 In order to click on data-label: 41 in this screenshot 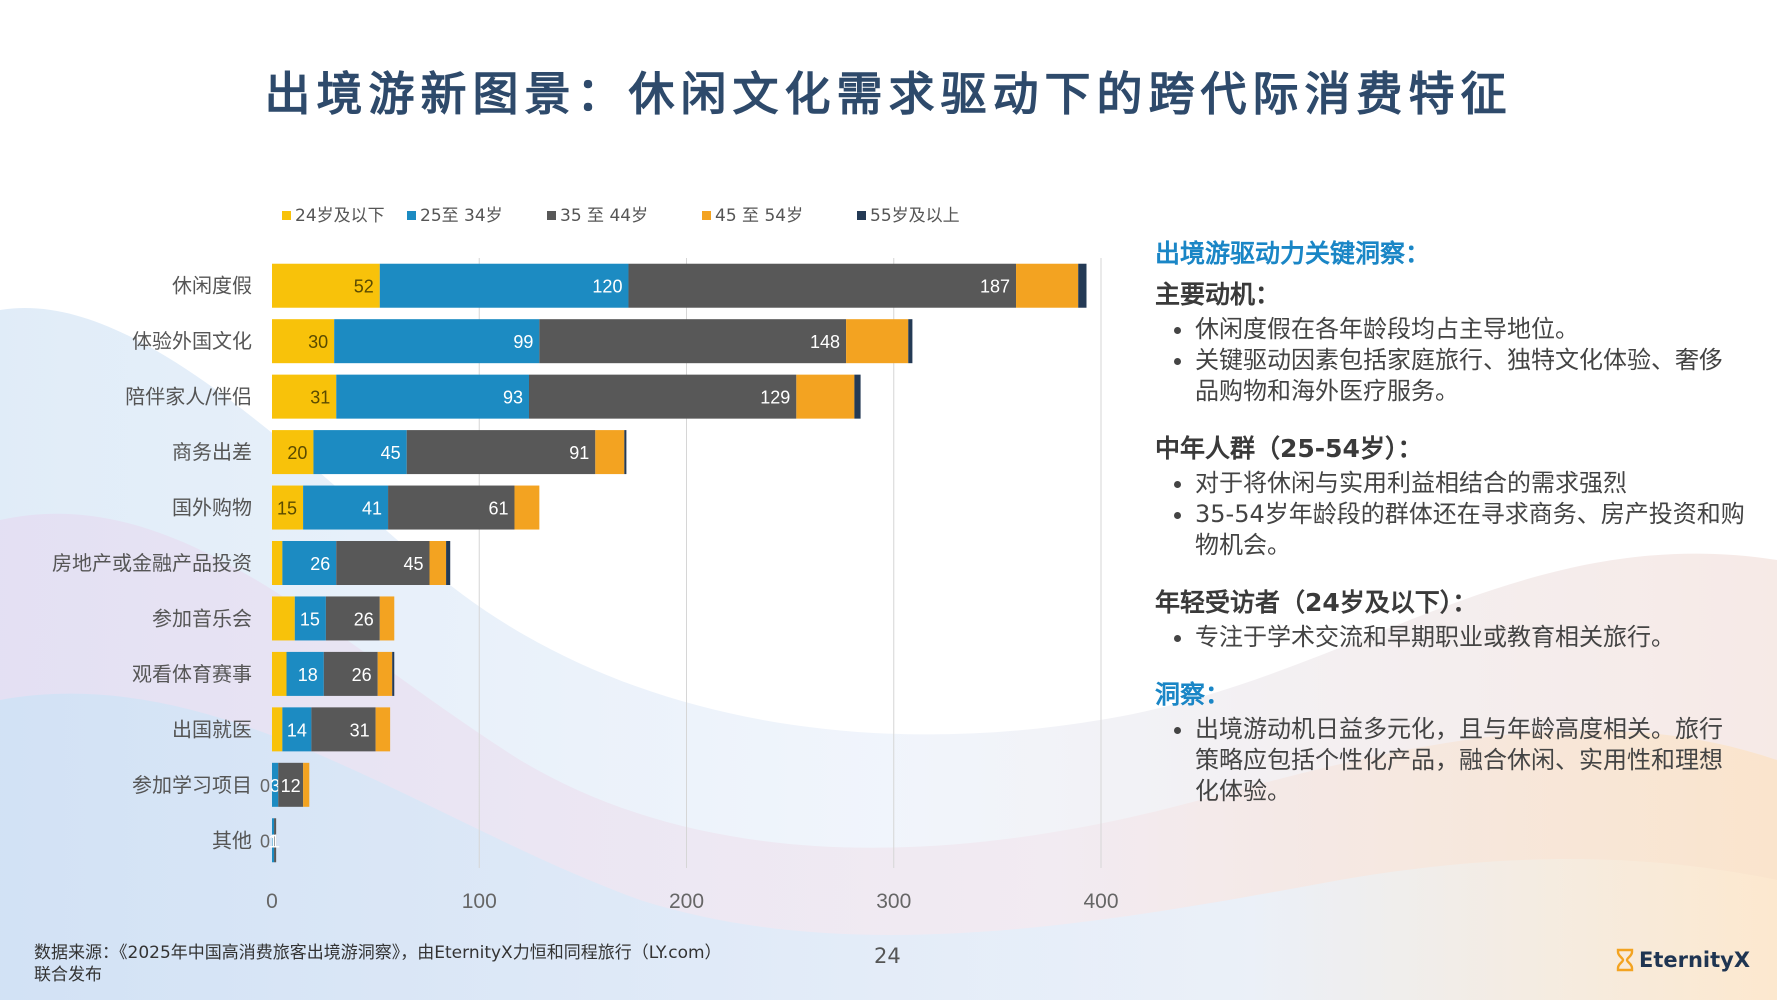, I will do `click(372, 509)`.